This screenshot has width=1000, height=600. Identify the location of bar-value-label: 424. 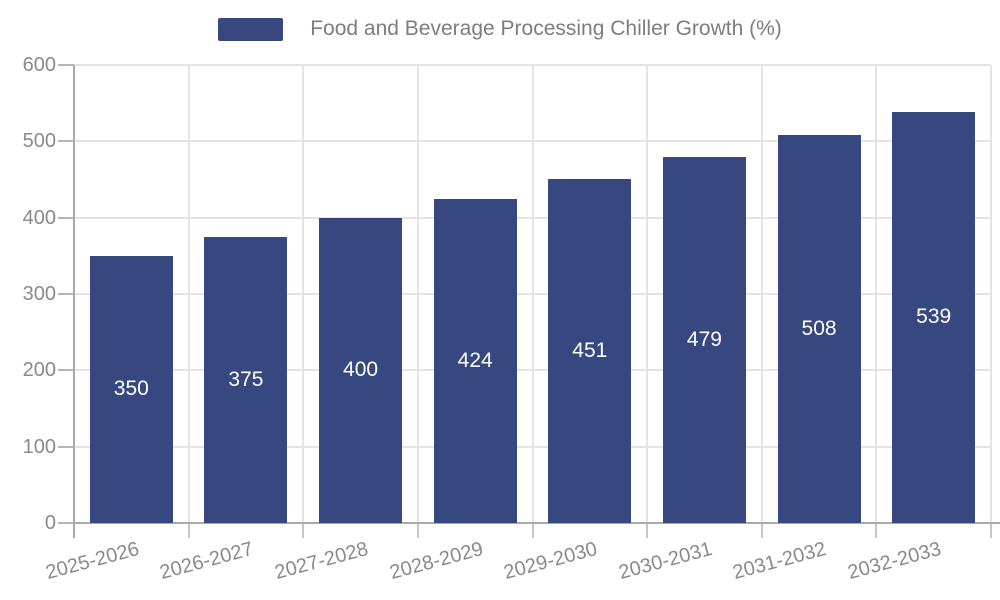
(475, 361).